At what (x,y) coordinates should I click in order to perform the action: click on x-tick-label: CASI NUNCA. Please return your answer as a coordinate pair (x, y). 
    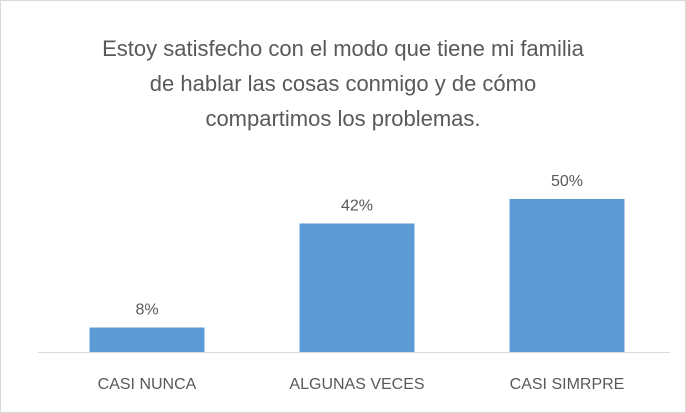
    Looking at the image, I should click on (147, 384).